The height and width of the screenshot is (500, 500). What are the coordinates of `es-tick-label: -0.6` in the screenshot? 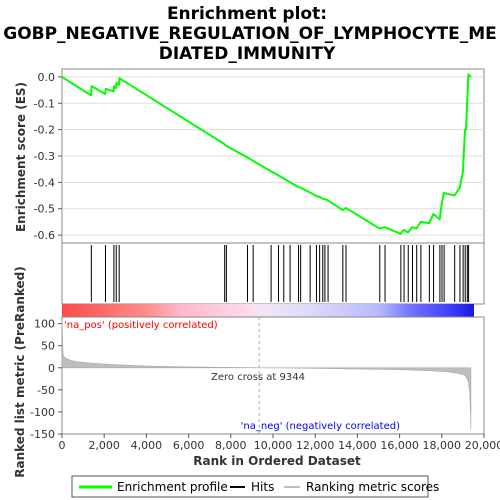 It's located at (44, 235).